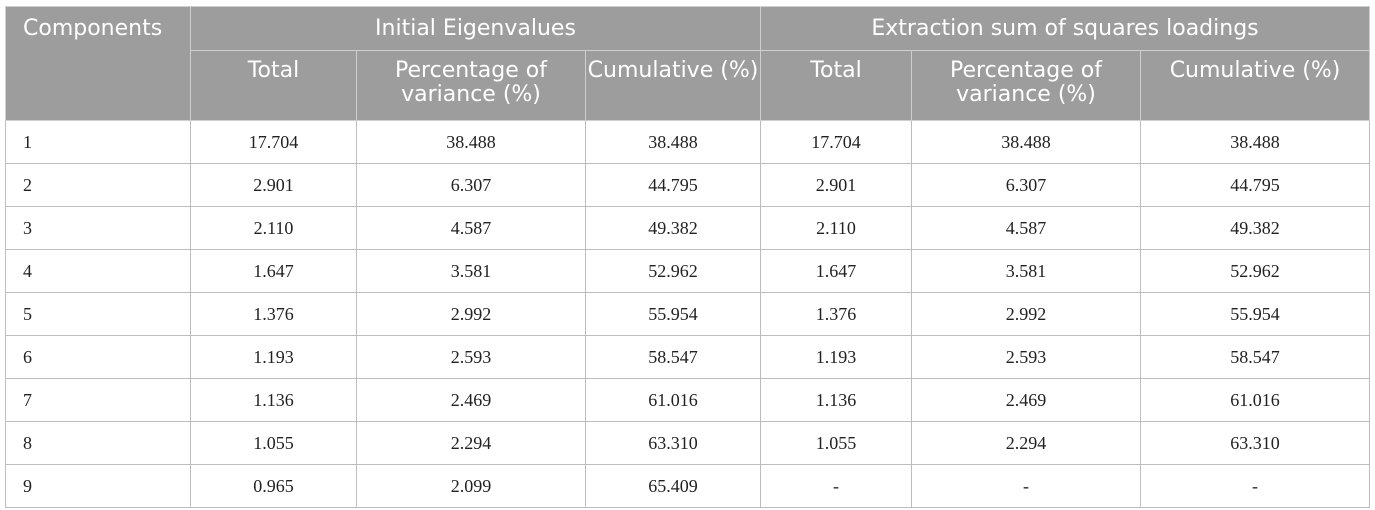  What do you see at coordinates (1026, 185) in the screenshot?
I see `cell-variance-extraction: 6.307` at bounding box center [1026, 185].